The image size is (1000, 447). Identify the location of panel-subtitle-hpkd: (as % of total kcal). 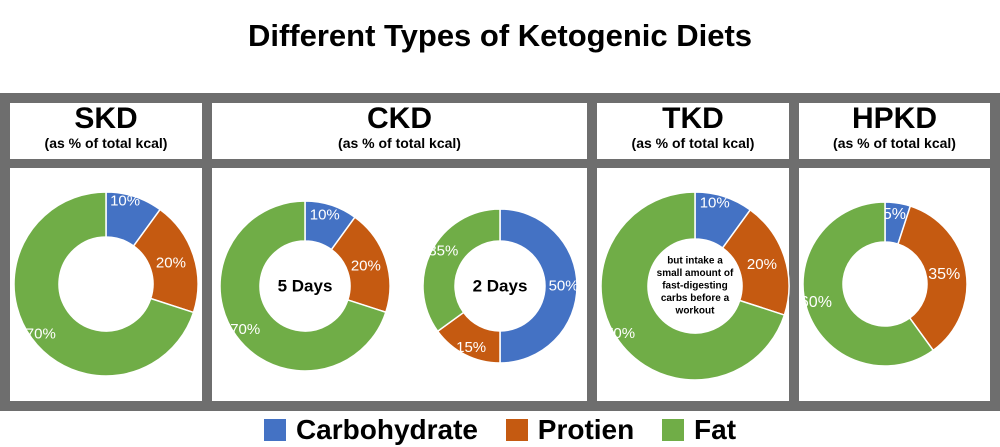
(894, 143).